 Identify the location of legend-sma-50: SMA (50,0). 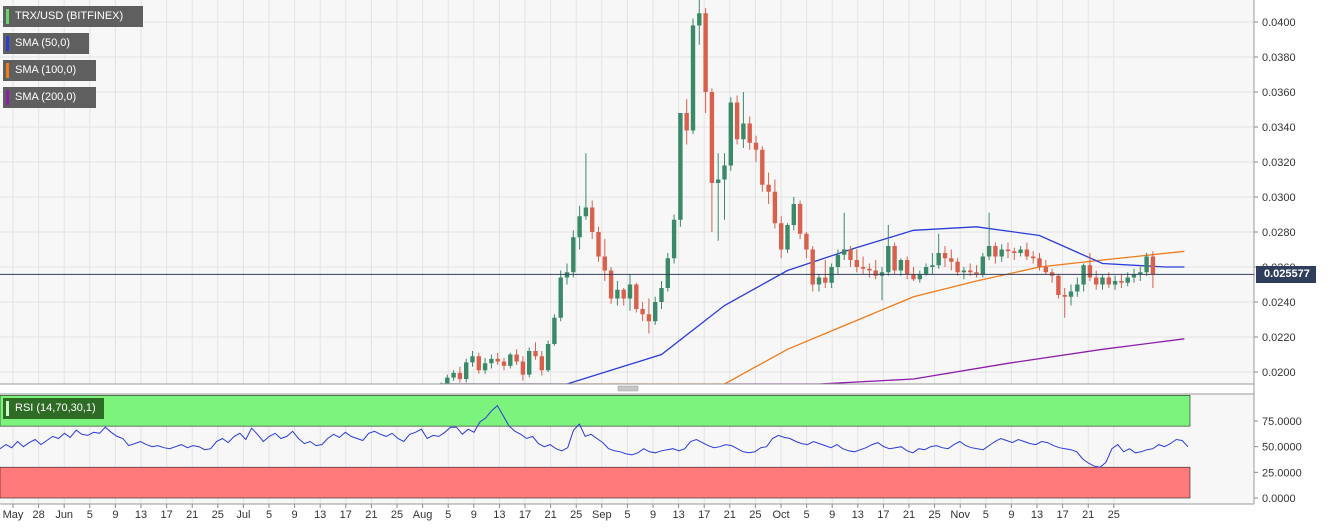
(46, 43).